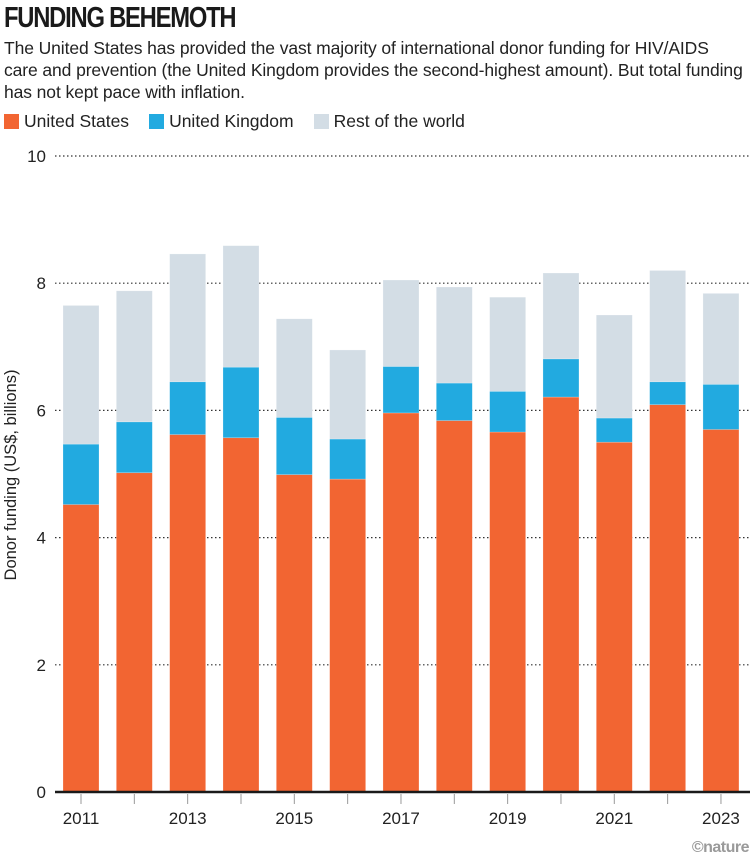 The width and height of the screenshot is (751, 861). I want to click on bar-united-kingdom-2022, so click(667, 393).